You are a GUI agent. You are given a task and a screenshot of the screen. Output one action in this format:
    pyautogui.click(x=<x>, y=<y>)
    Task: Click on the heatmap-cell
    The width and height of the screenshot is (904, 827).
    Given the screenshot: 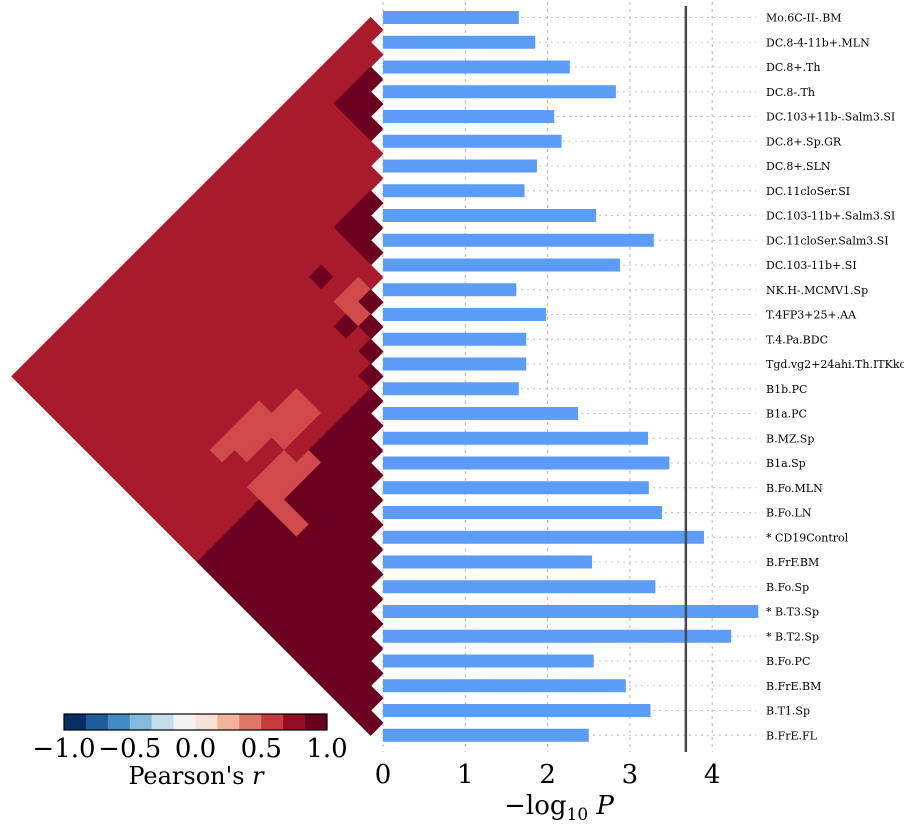 What is the action you would take?
    pyautogui.click(x=370, y=722)
    